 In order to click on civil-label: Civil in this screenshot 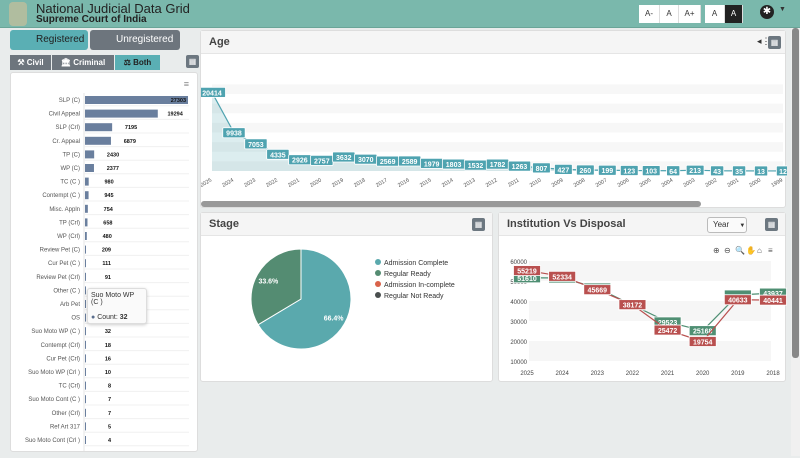, I will do `click(35, 62)`.